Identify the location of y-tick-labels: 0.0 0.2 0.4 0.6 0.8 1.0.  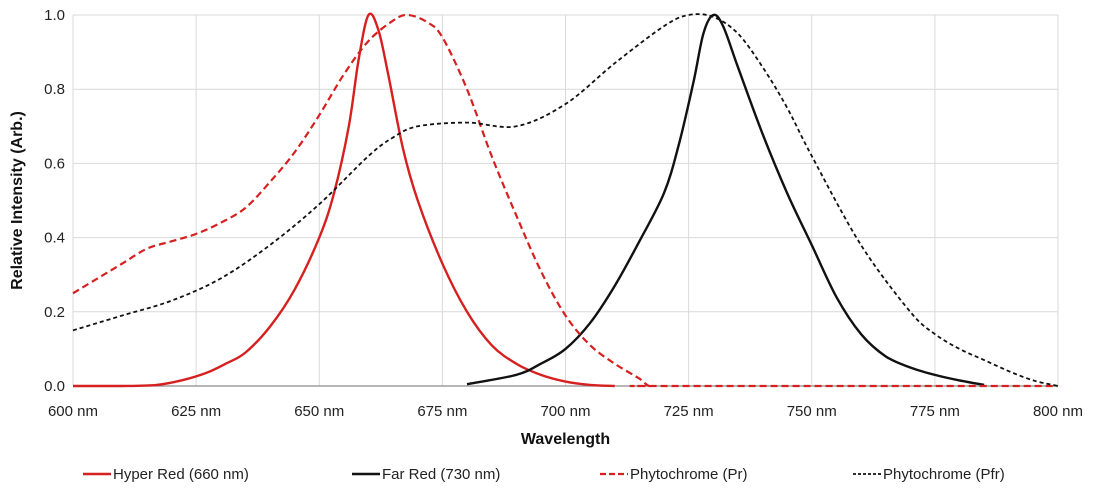
(54, 201).